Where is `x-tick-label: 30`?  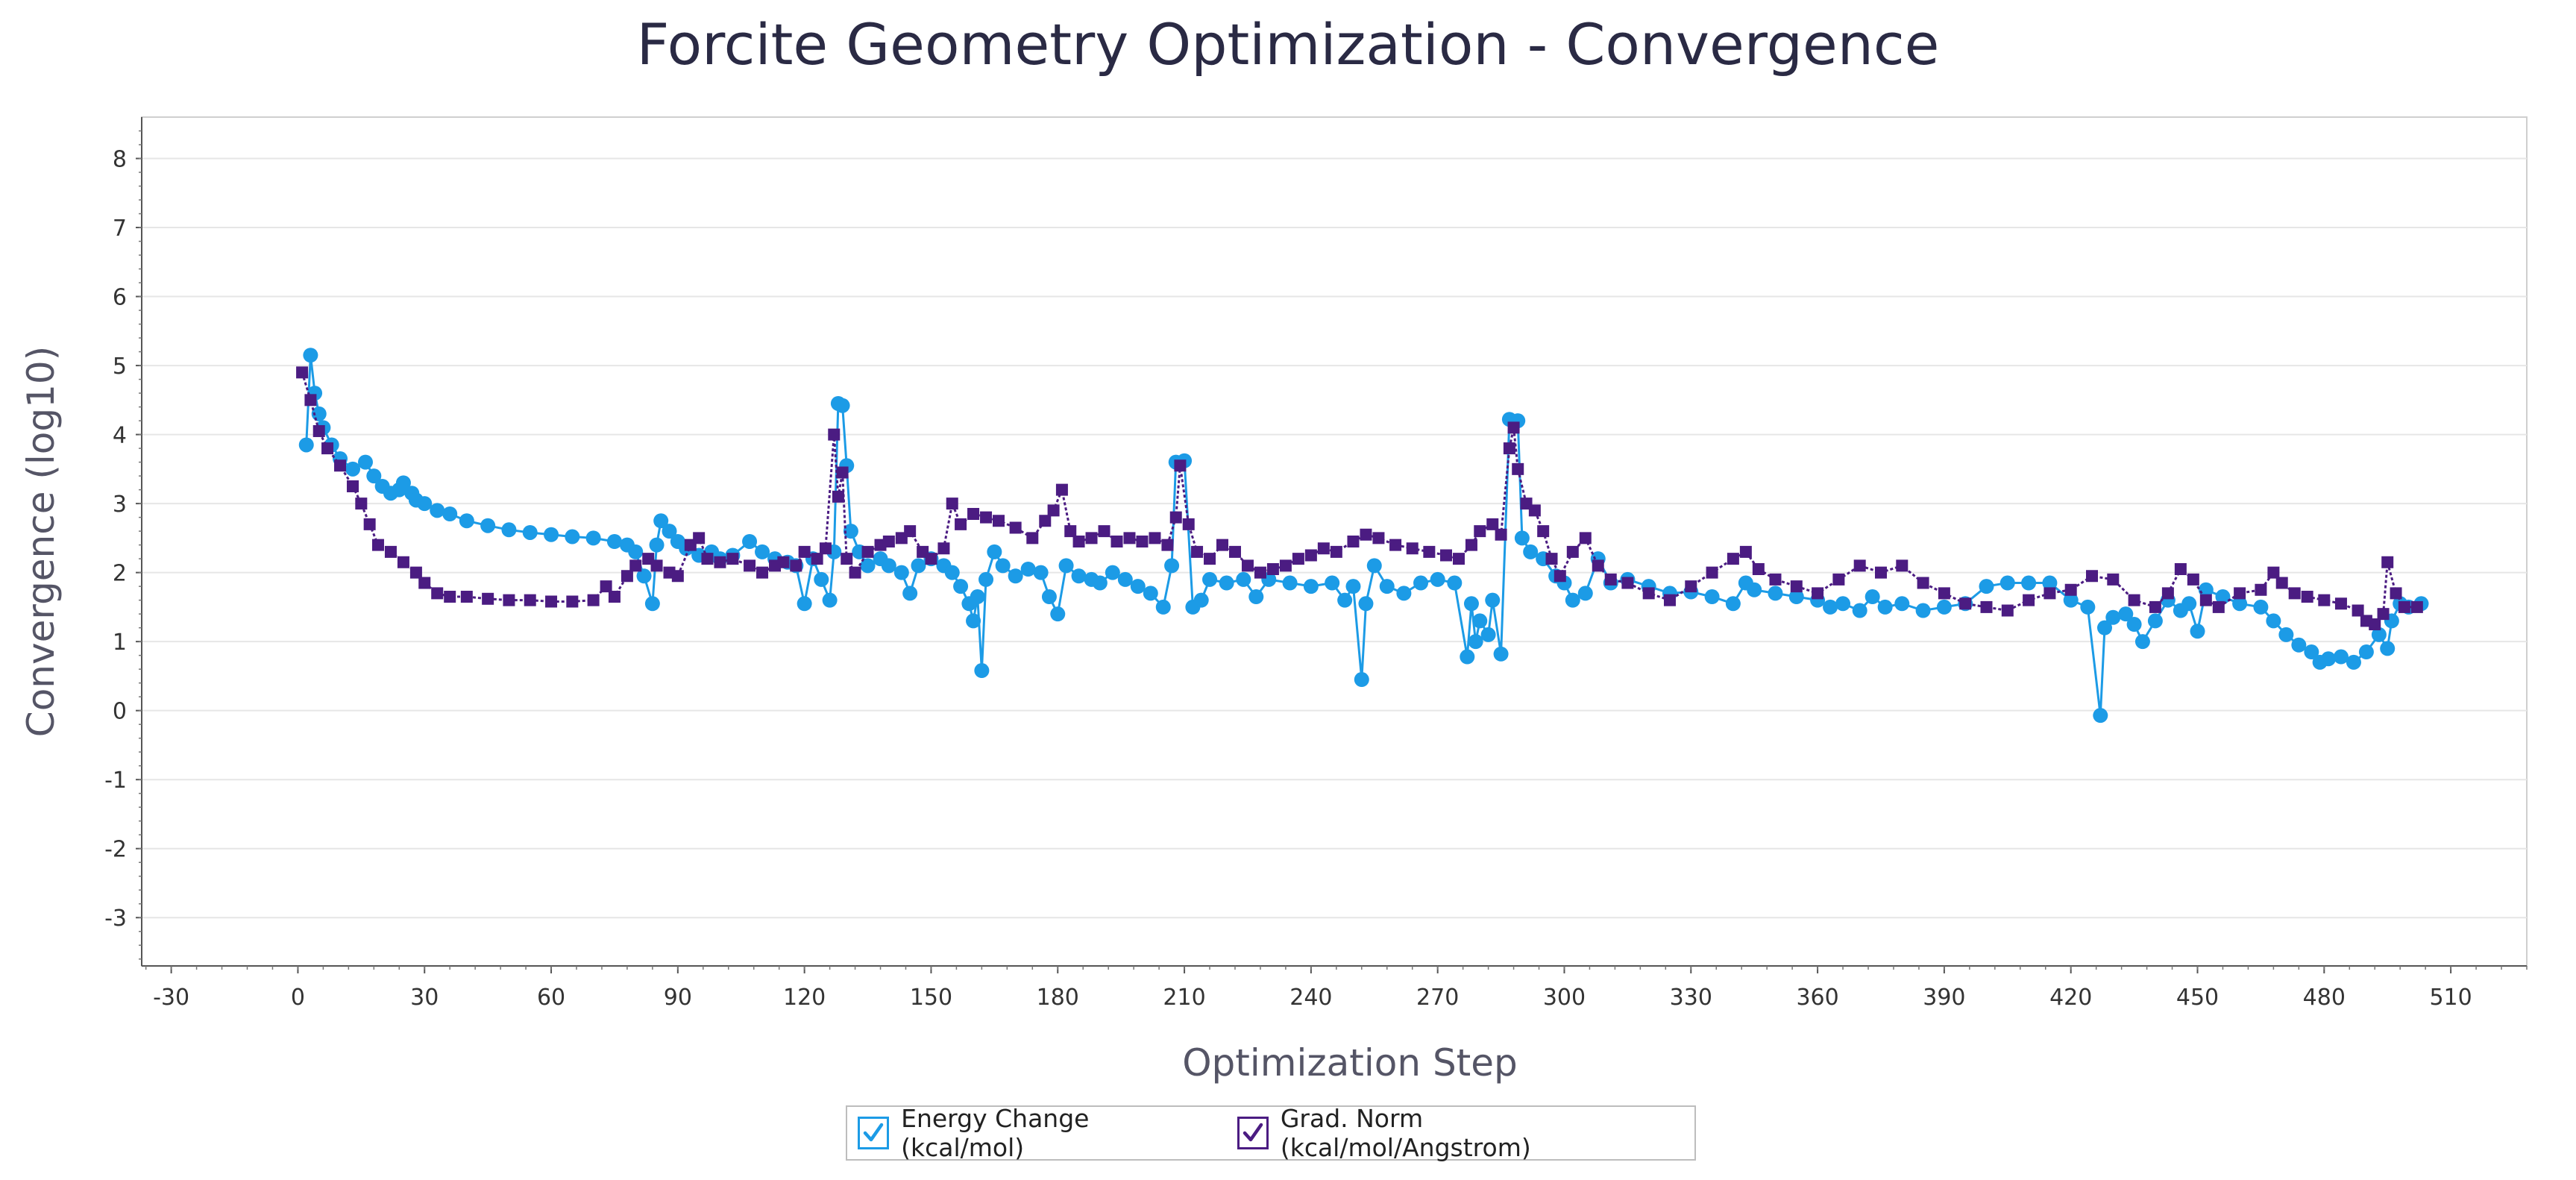 x-tick-label: 30 is located at coordinates (425, 998).